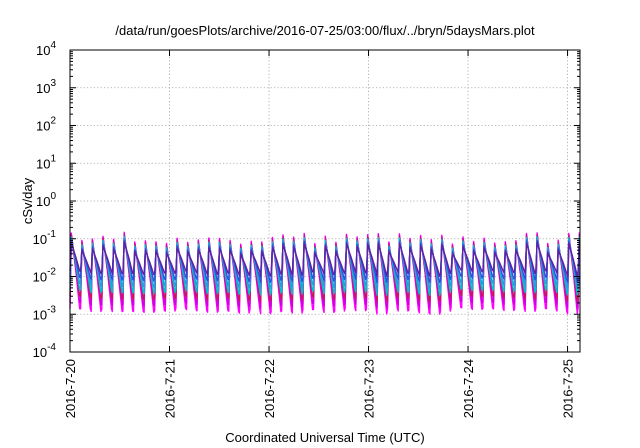  Describe the element at coordinates (45, 276) in the screenshot. I see `y-tick-label: 10⁻²` at that location.